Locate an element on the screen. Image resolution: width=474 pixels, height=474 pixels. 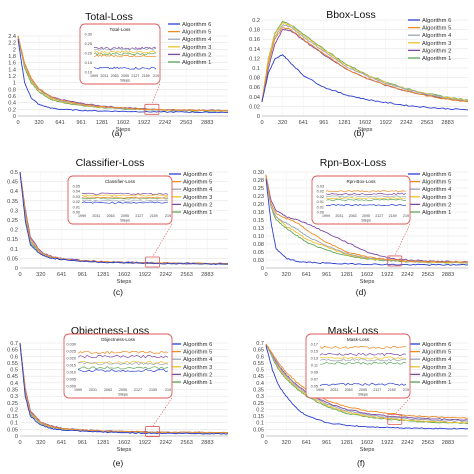
y-tick-label: 0.2 is located at coordinates (14, 231).